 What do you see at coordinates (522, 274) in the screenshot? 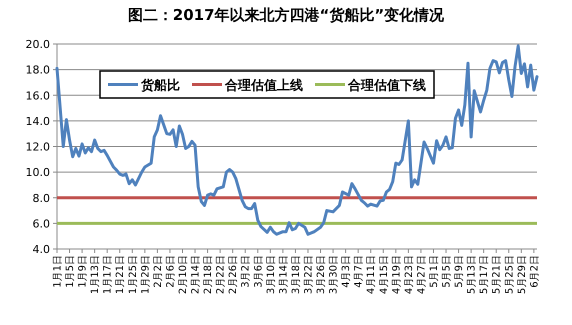
I see `x-tick-label: 5月29日` at bounding box center [522, 274].